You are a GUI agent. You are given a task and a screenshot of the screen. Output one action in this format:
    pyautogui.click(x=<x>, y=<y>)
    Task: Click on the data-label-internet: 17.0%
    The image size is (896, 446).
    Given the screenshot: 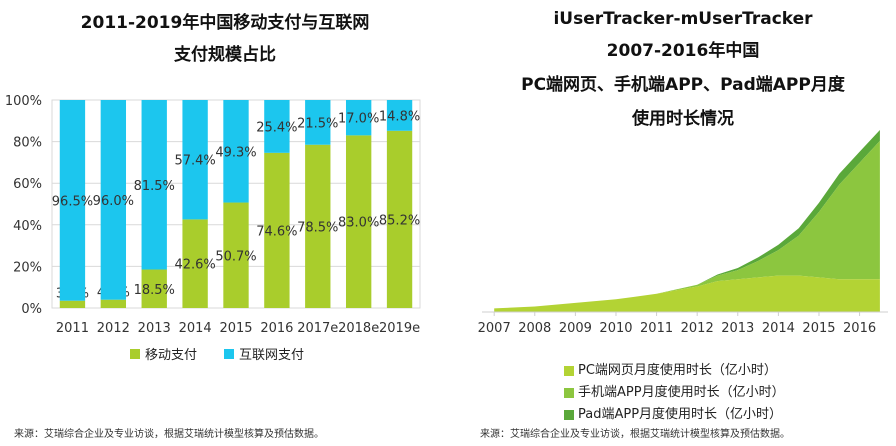 What is the action you would take?
    pyautogui.click(x=358, y=119)
    